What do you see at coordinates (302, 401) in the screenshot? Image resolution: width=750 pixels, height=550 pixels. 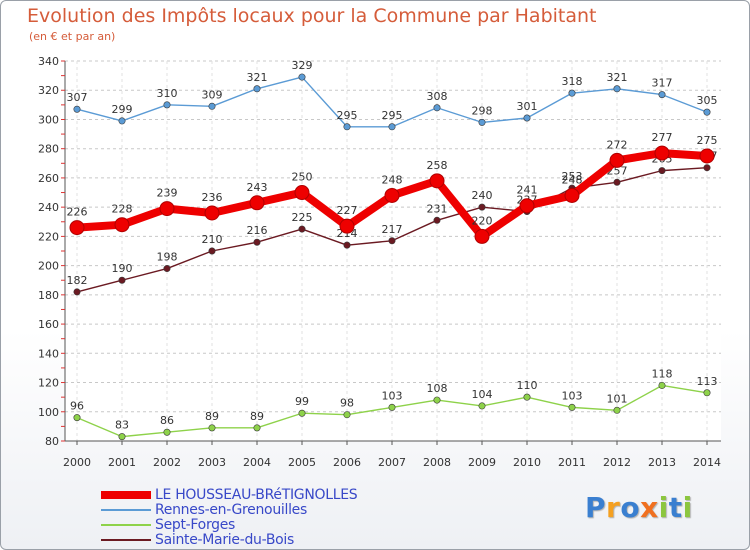 I see `data-label: 99` at bounding box center [302, 401].